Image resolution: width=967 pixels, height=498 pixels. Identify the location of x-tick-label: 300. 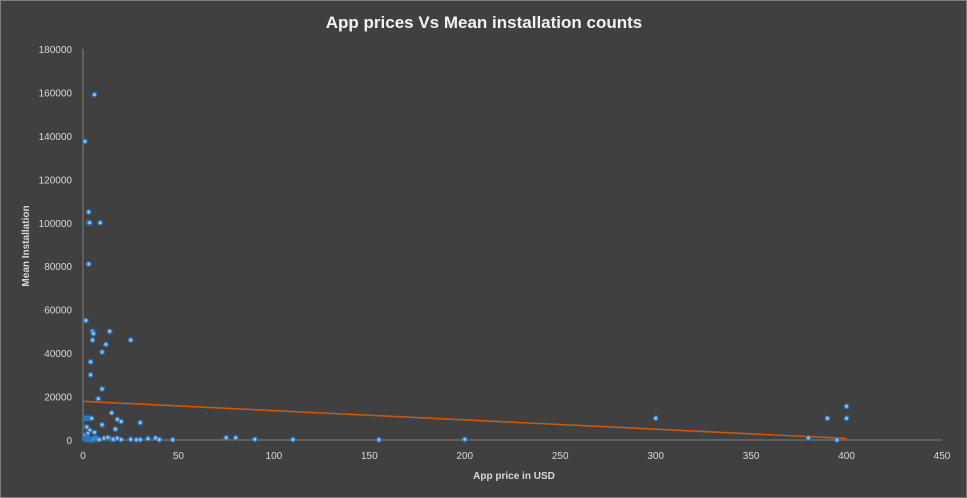
(655, 456).